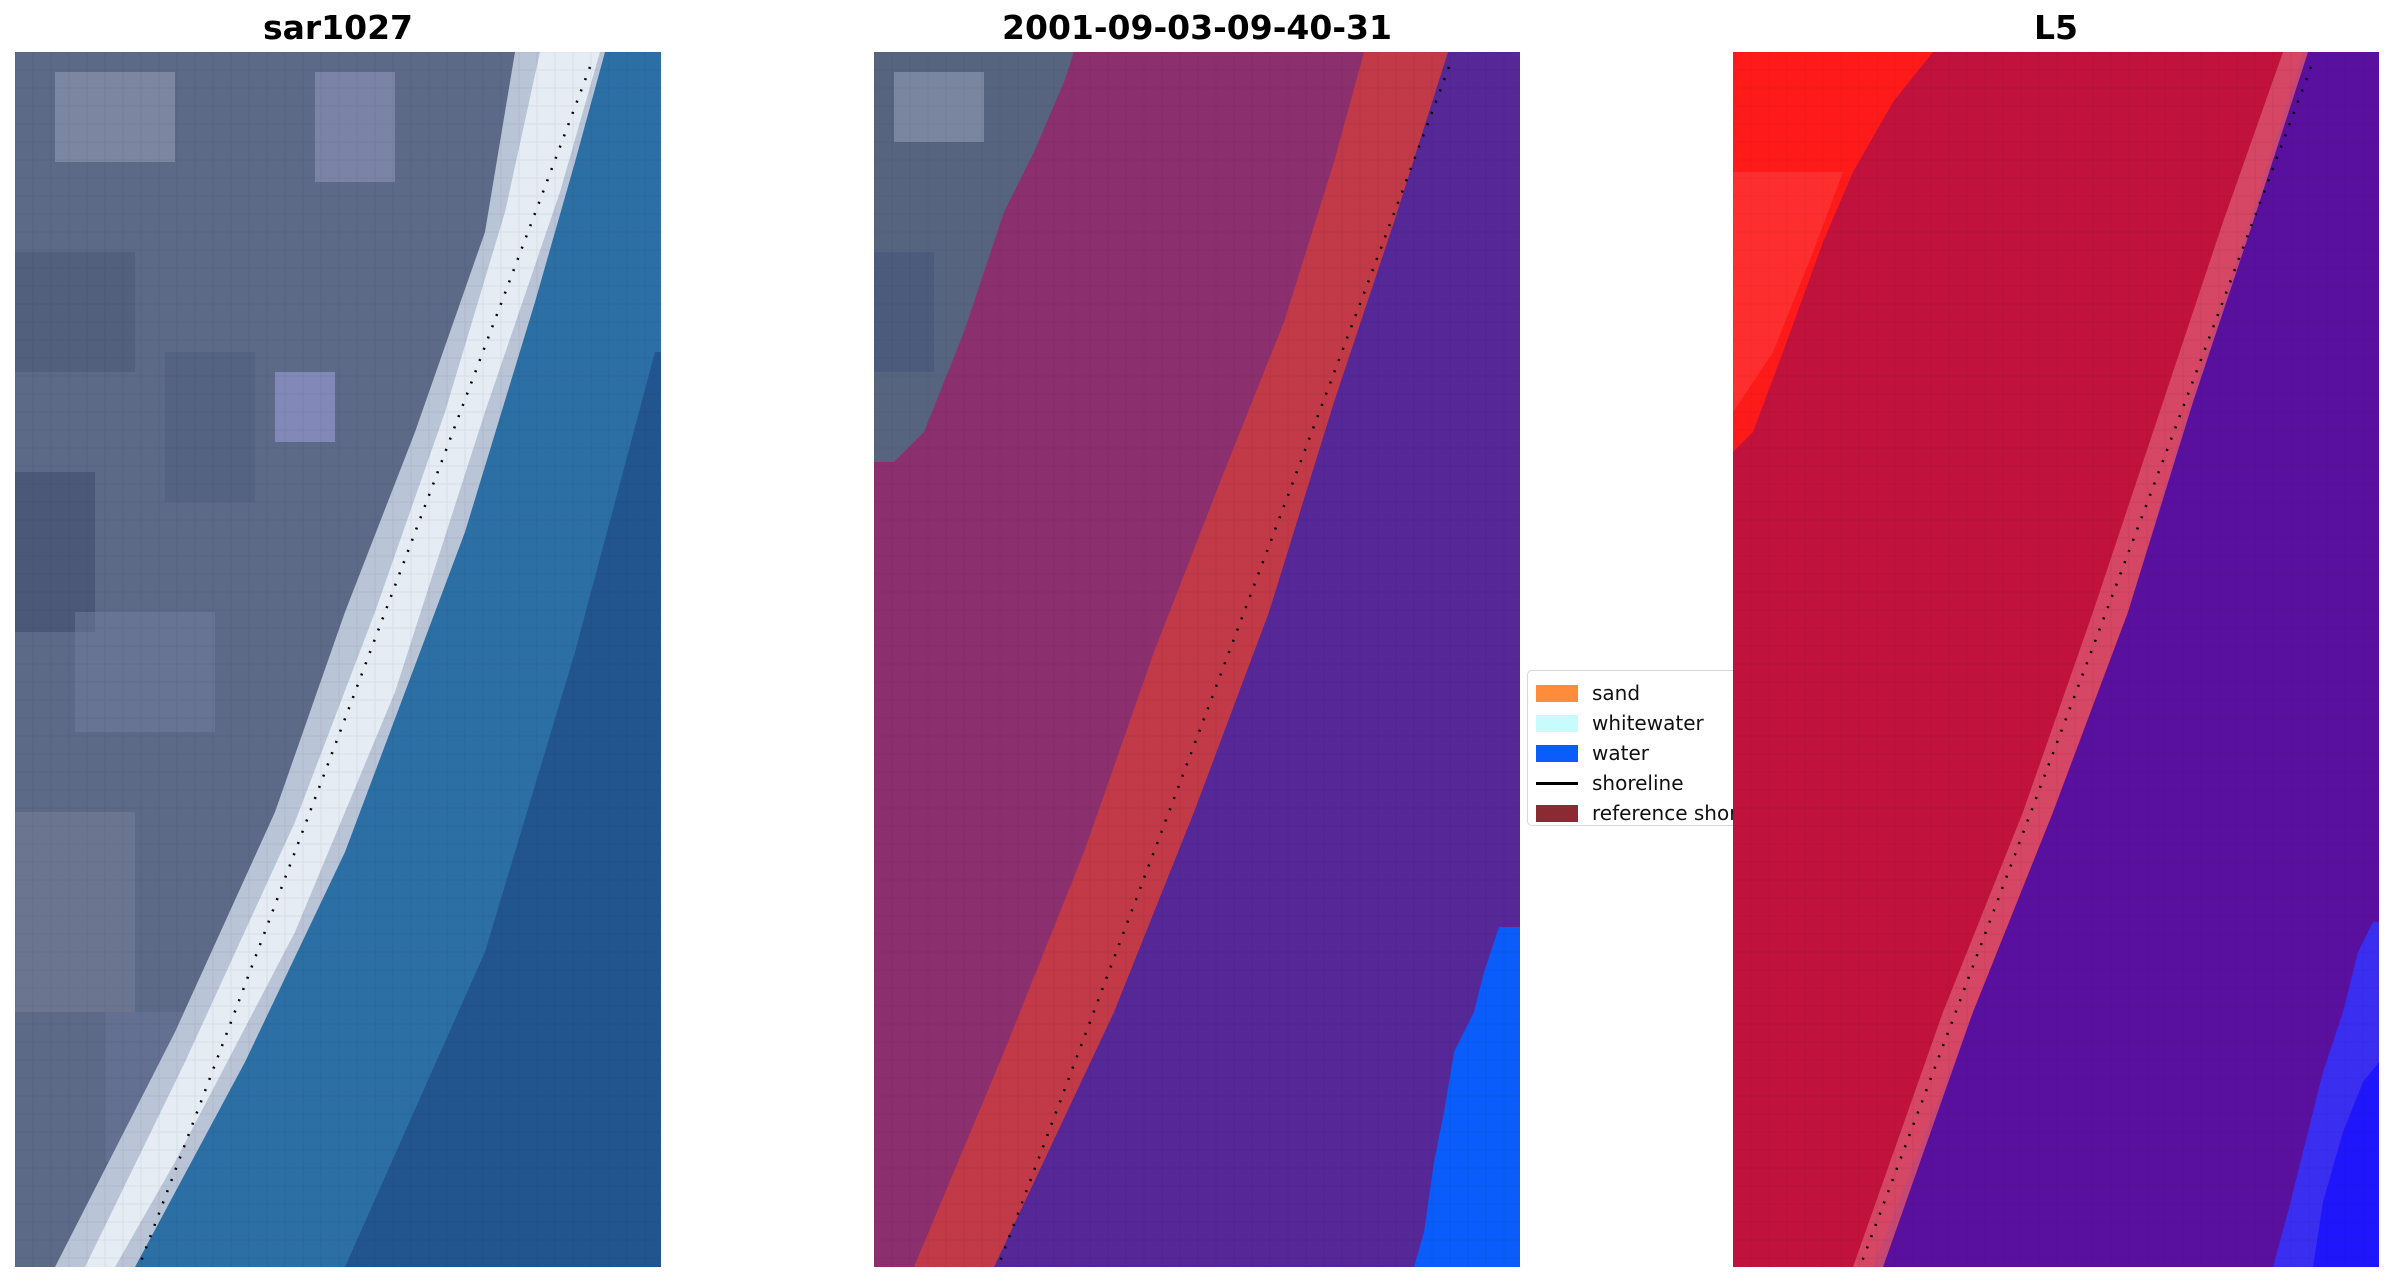 This screenshot has width=2388, height=1283. Describe the element at coordinates (1557, 813) in the screenshot. I see `legend-swatch-reference-shoreline` at that location.